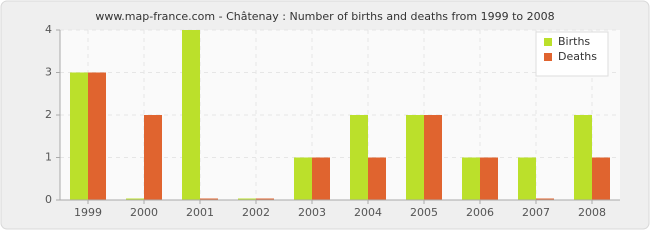  What do you see at coordinates (48, 199) in the screenshot?
I see `y-tick-label: 0` at bounding box center [48, 199].